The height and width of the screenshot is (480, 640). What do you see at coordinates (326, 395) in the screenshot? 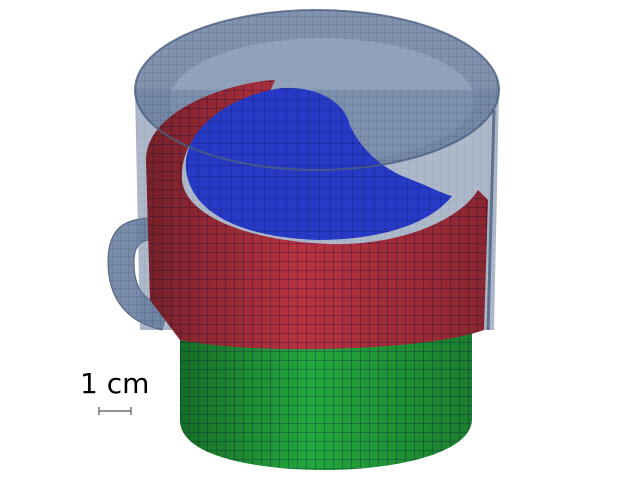
I see `green-layer` at bounding box center [326, 395].